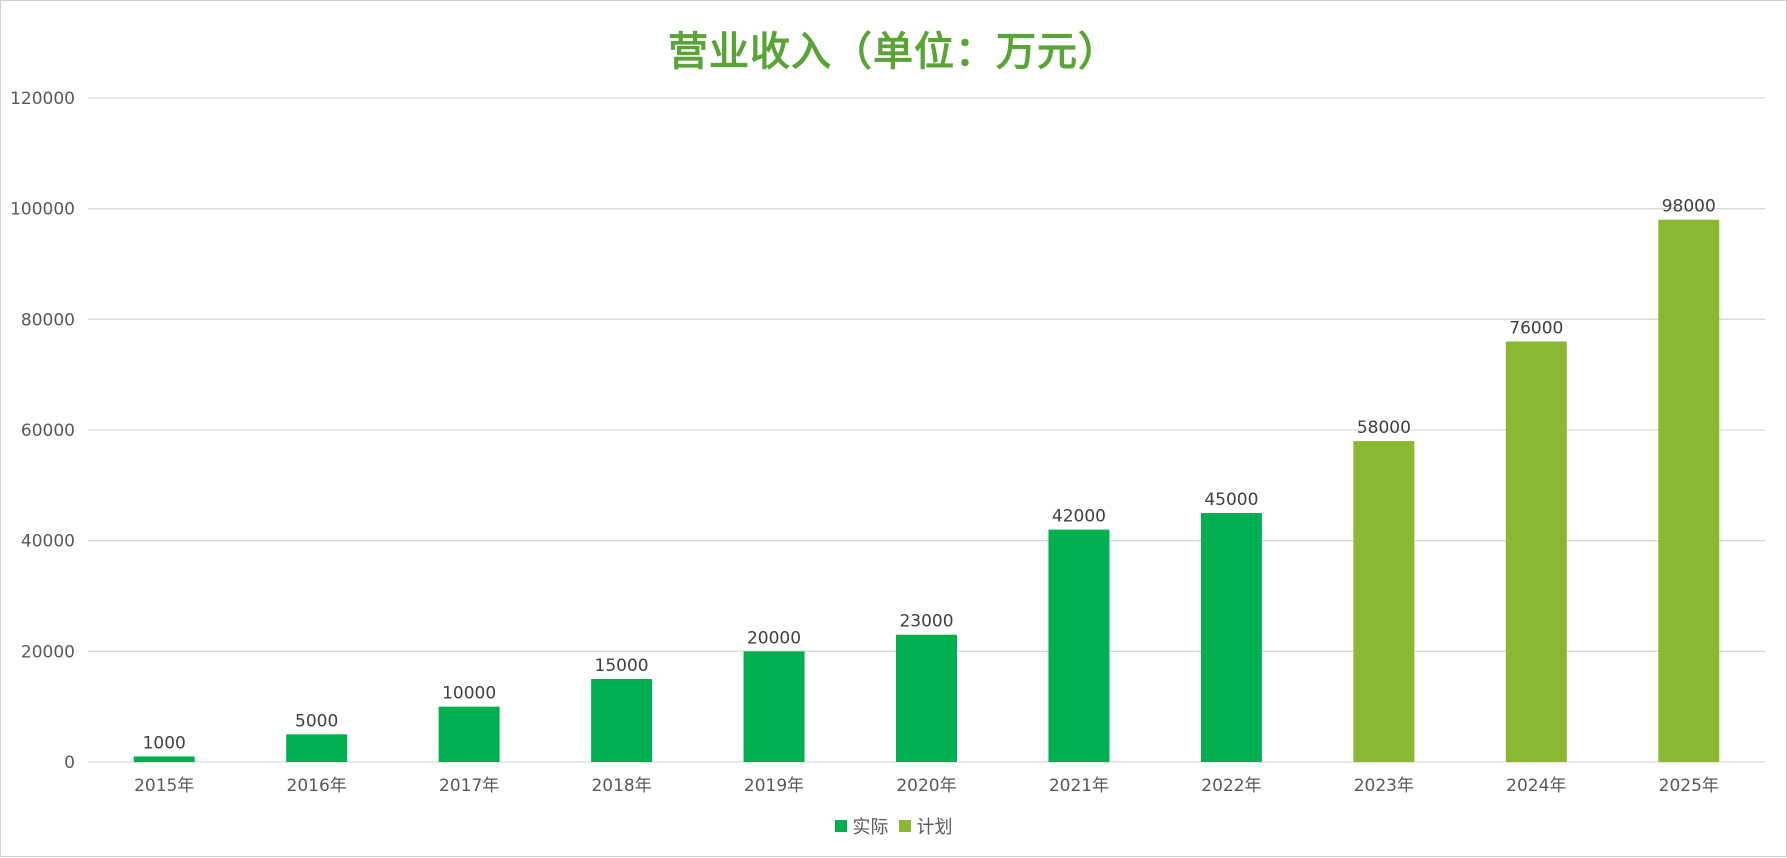  Describe the element at coordinates (42, 210) in the screenshot. I see `y-tick-label: 100000` at that location.